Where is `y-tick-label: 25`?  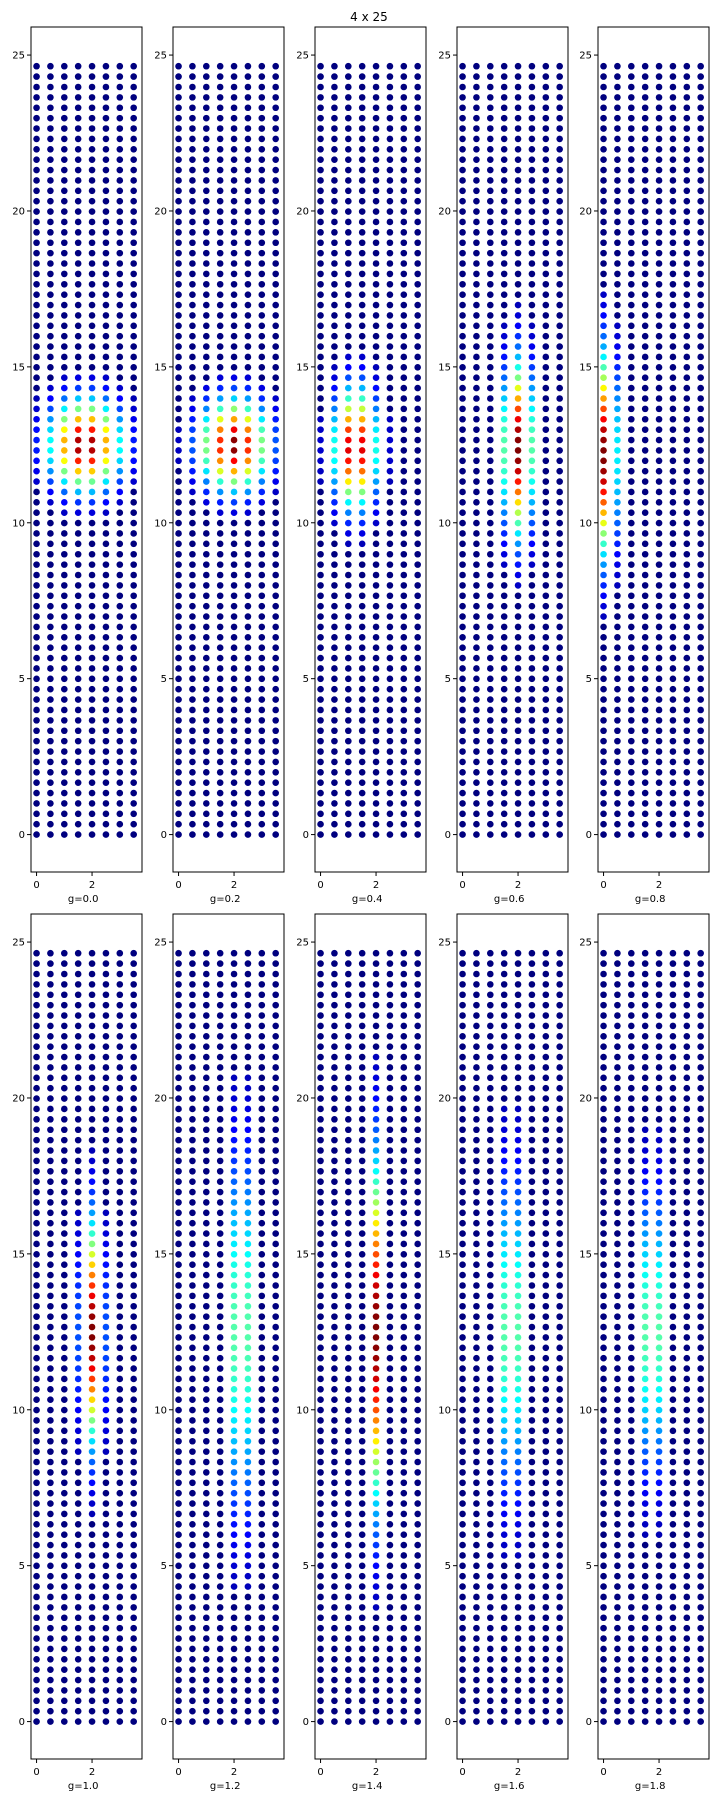
y-tick-label: 25 is located at coordinates (444, 56).